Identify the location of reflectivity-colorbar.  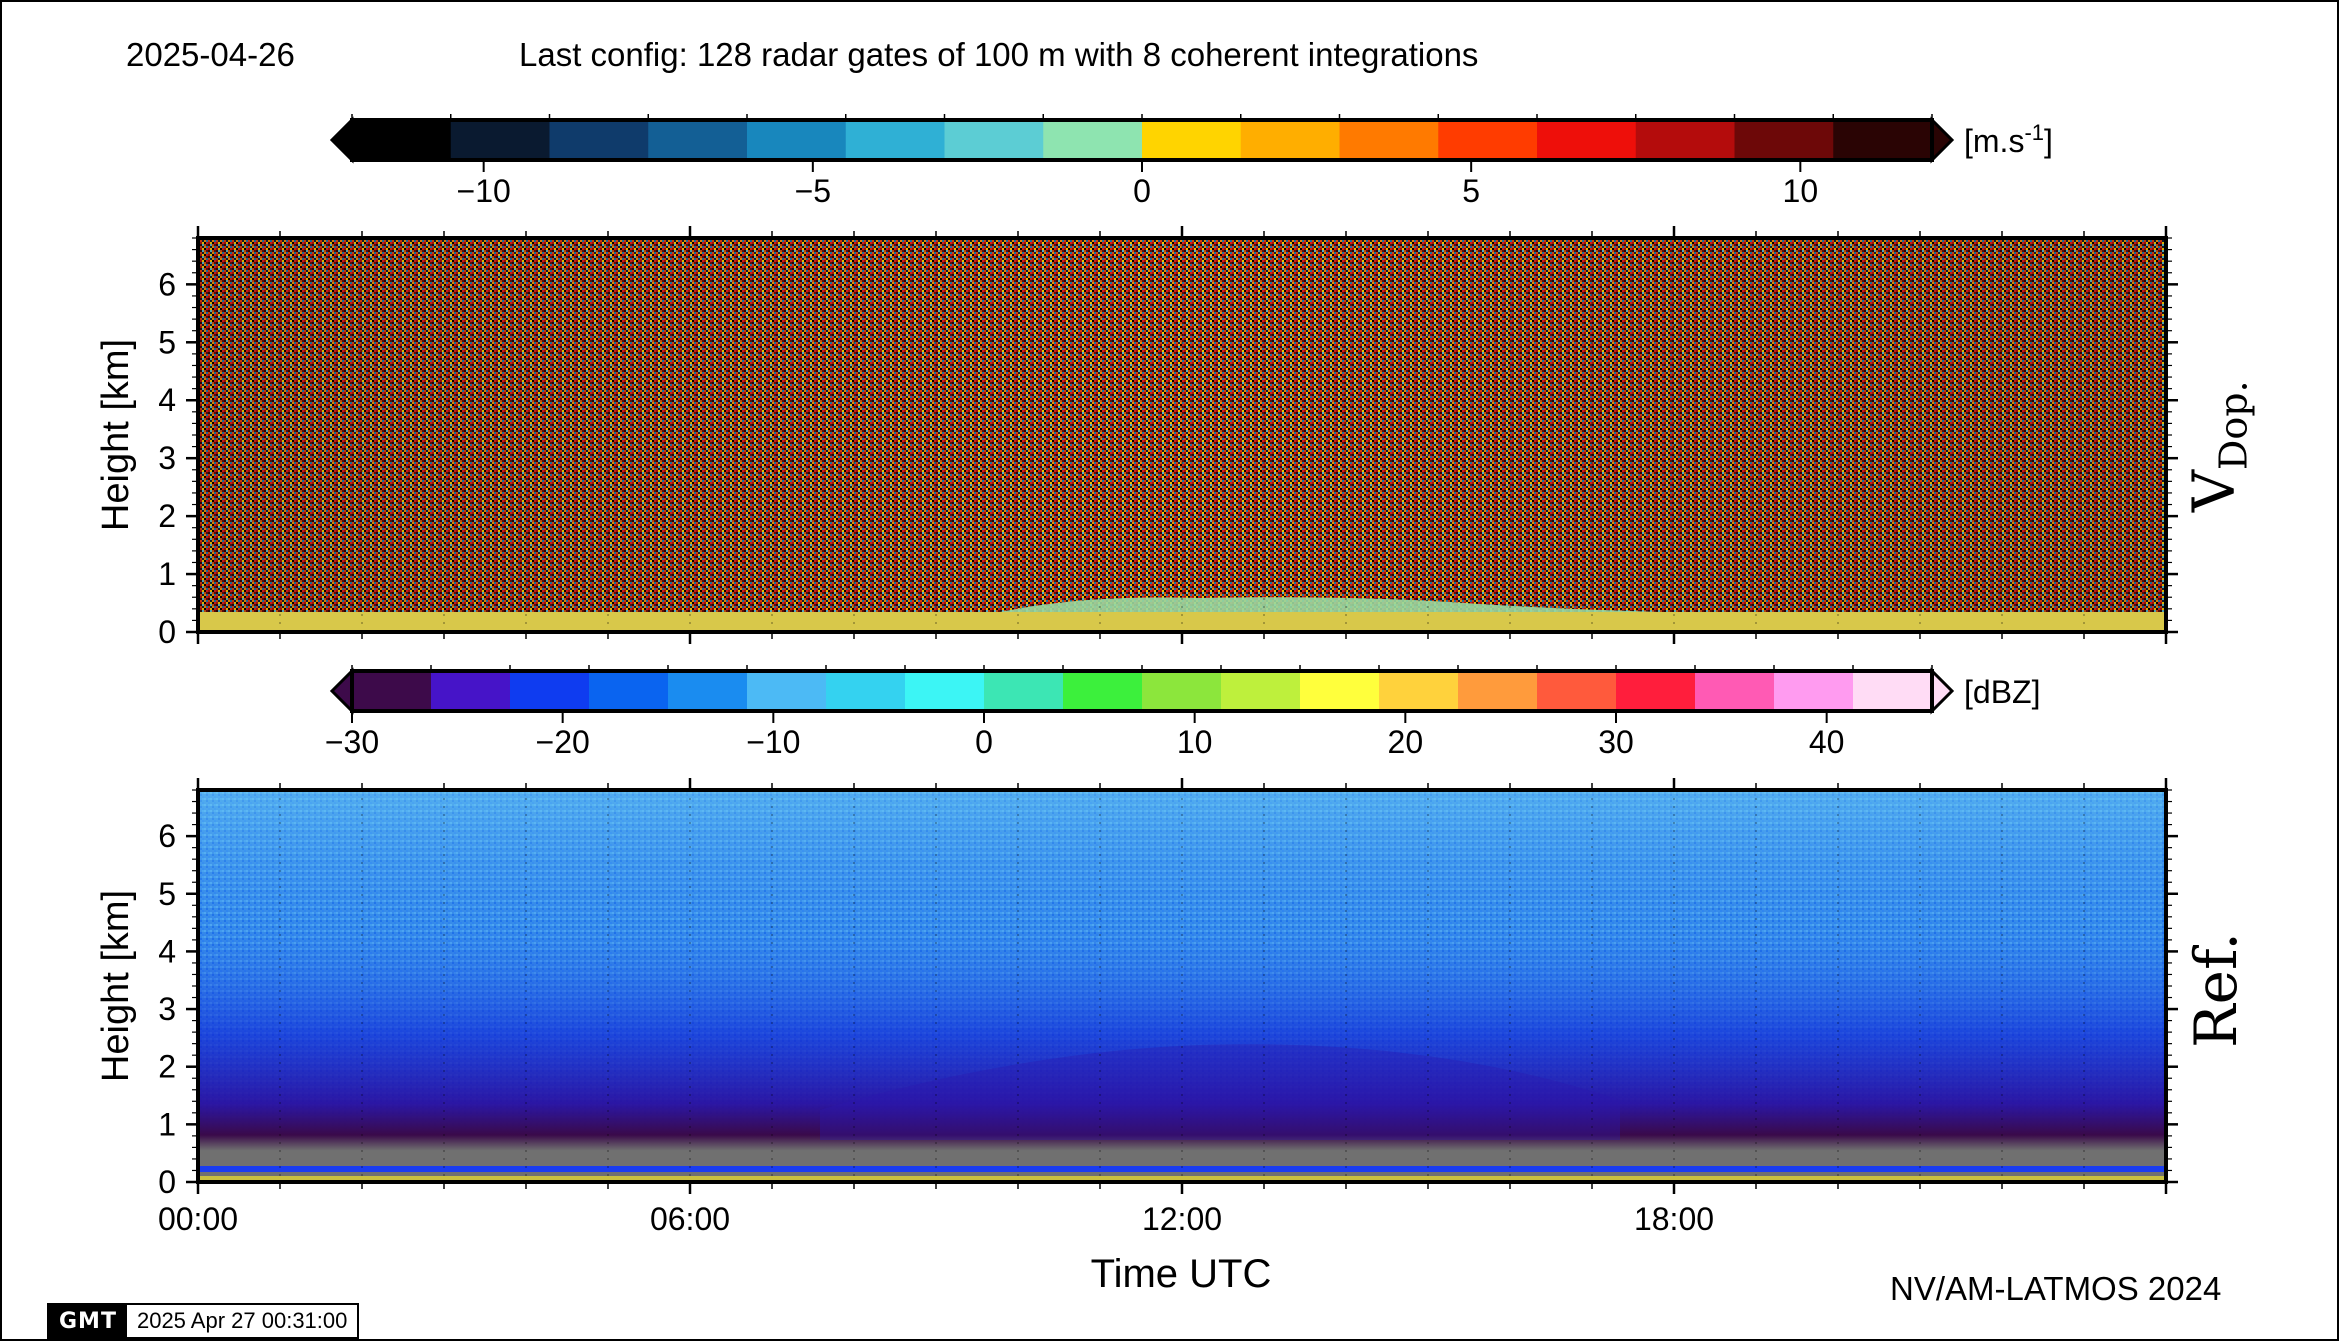
(1142, 691).